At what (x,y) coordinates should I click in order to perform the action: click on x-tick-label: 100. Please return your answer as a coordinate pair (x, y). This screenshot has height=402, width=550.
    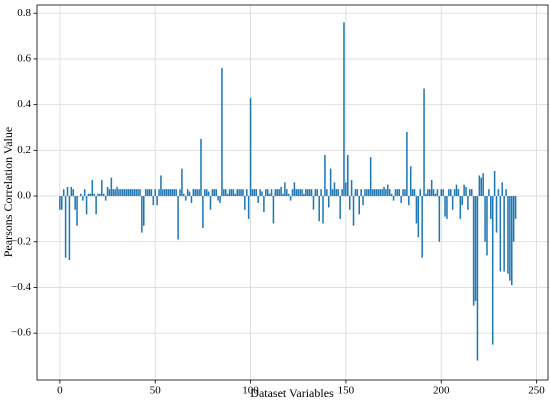
    Looking at the image, I should click on (250, 391).